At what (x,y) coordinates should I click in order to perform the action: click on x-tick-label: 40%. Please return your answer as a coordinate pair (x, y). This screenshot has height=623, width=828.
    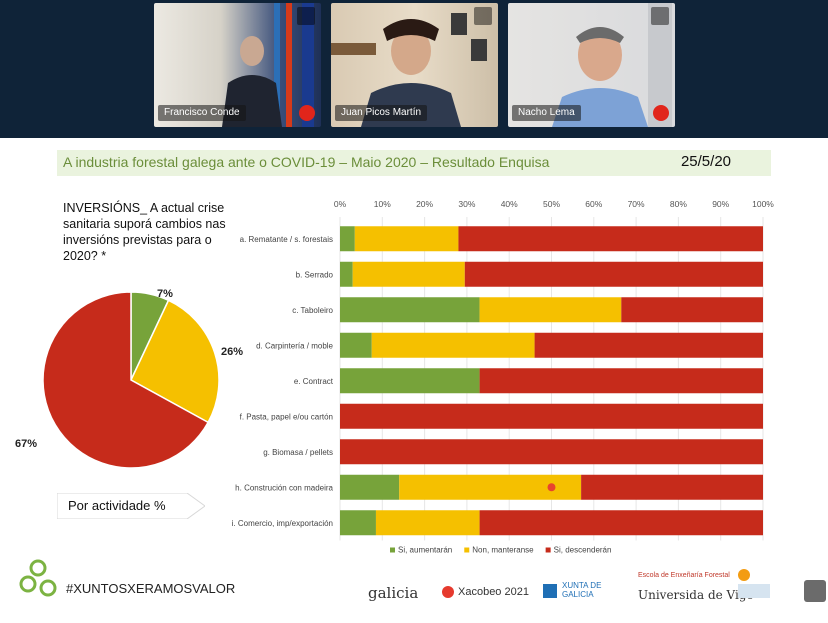
    Looking at the image, I should click on (509, 204).